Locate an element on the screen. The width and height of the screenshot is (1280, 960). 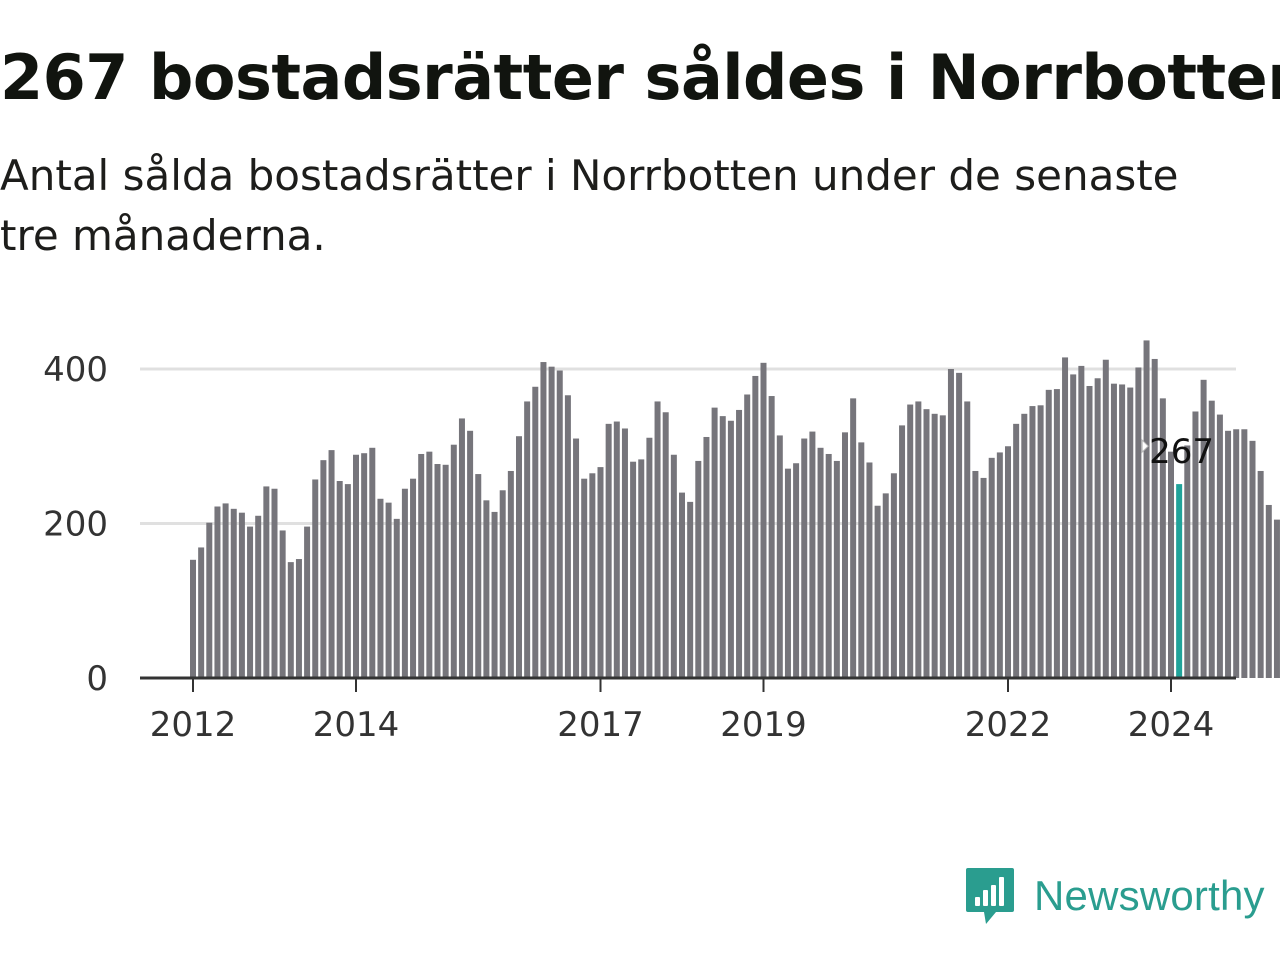
annotation-label: 267 is located at coordinates (1181, 452).